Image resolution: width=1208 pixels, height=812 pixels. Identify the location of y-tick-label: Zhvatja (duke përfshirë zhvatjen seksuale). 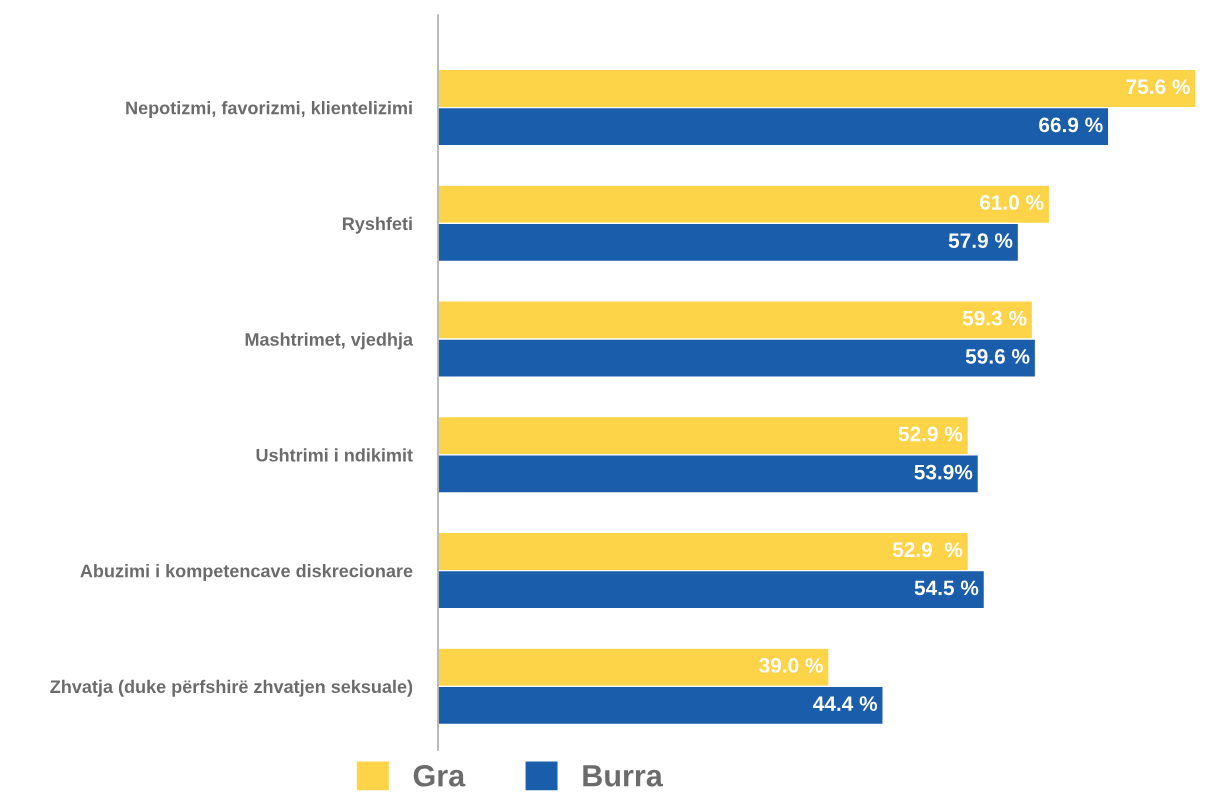
(231, 688).